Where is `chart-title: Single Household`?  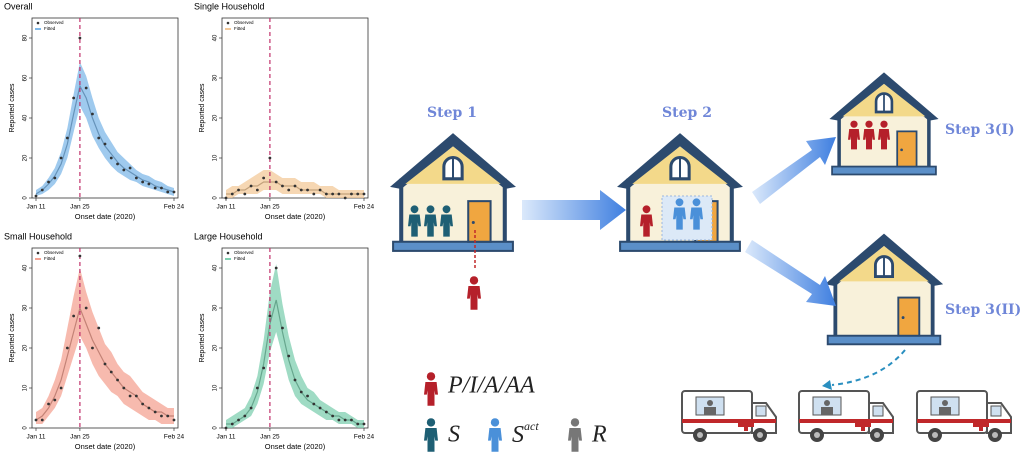
chart-title: Single Household is located at coordinates (229, 6).